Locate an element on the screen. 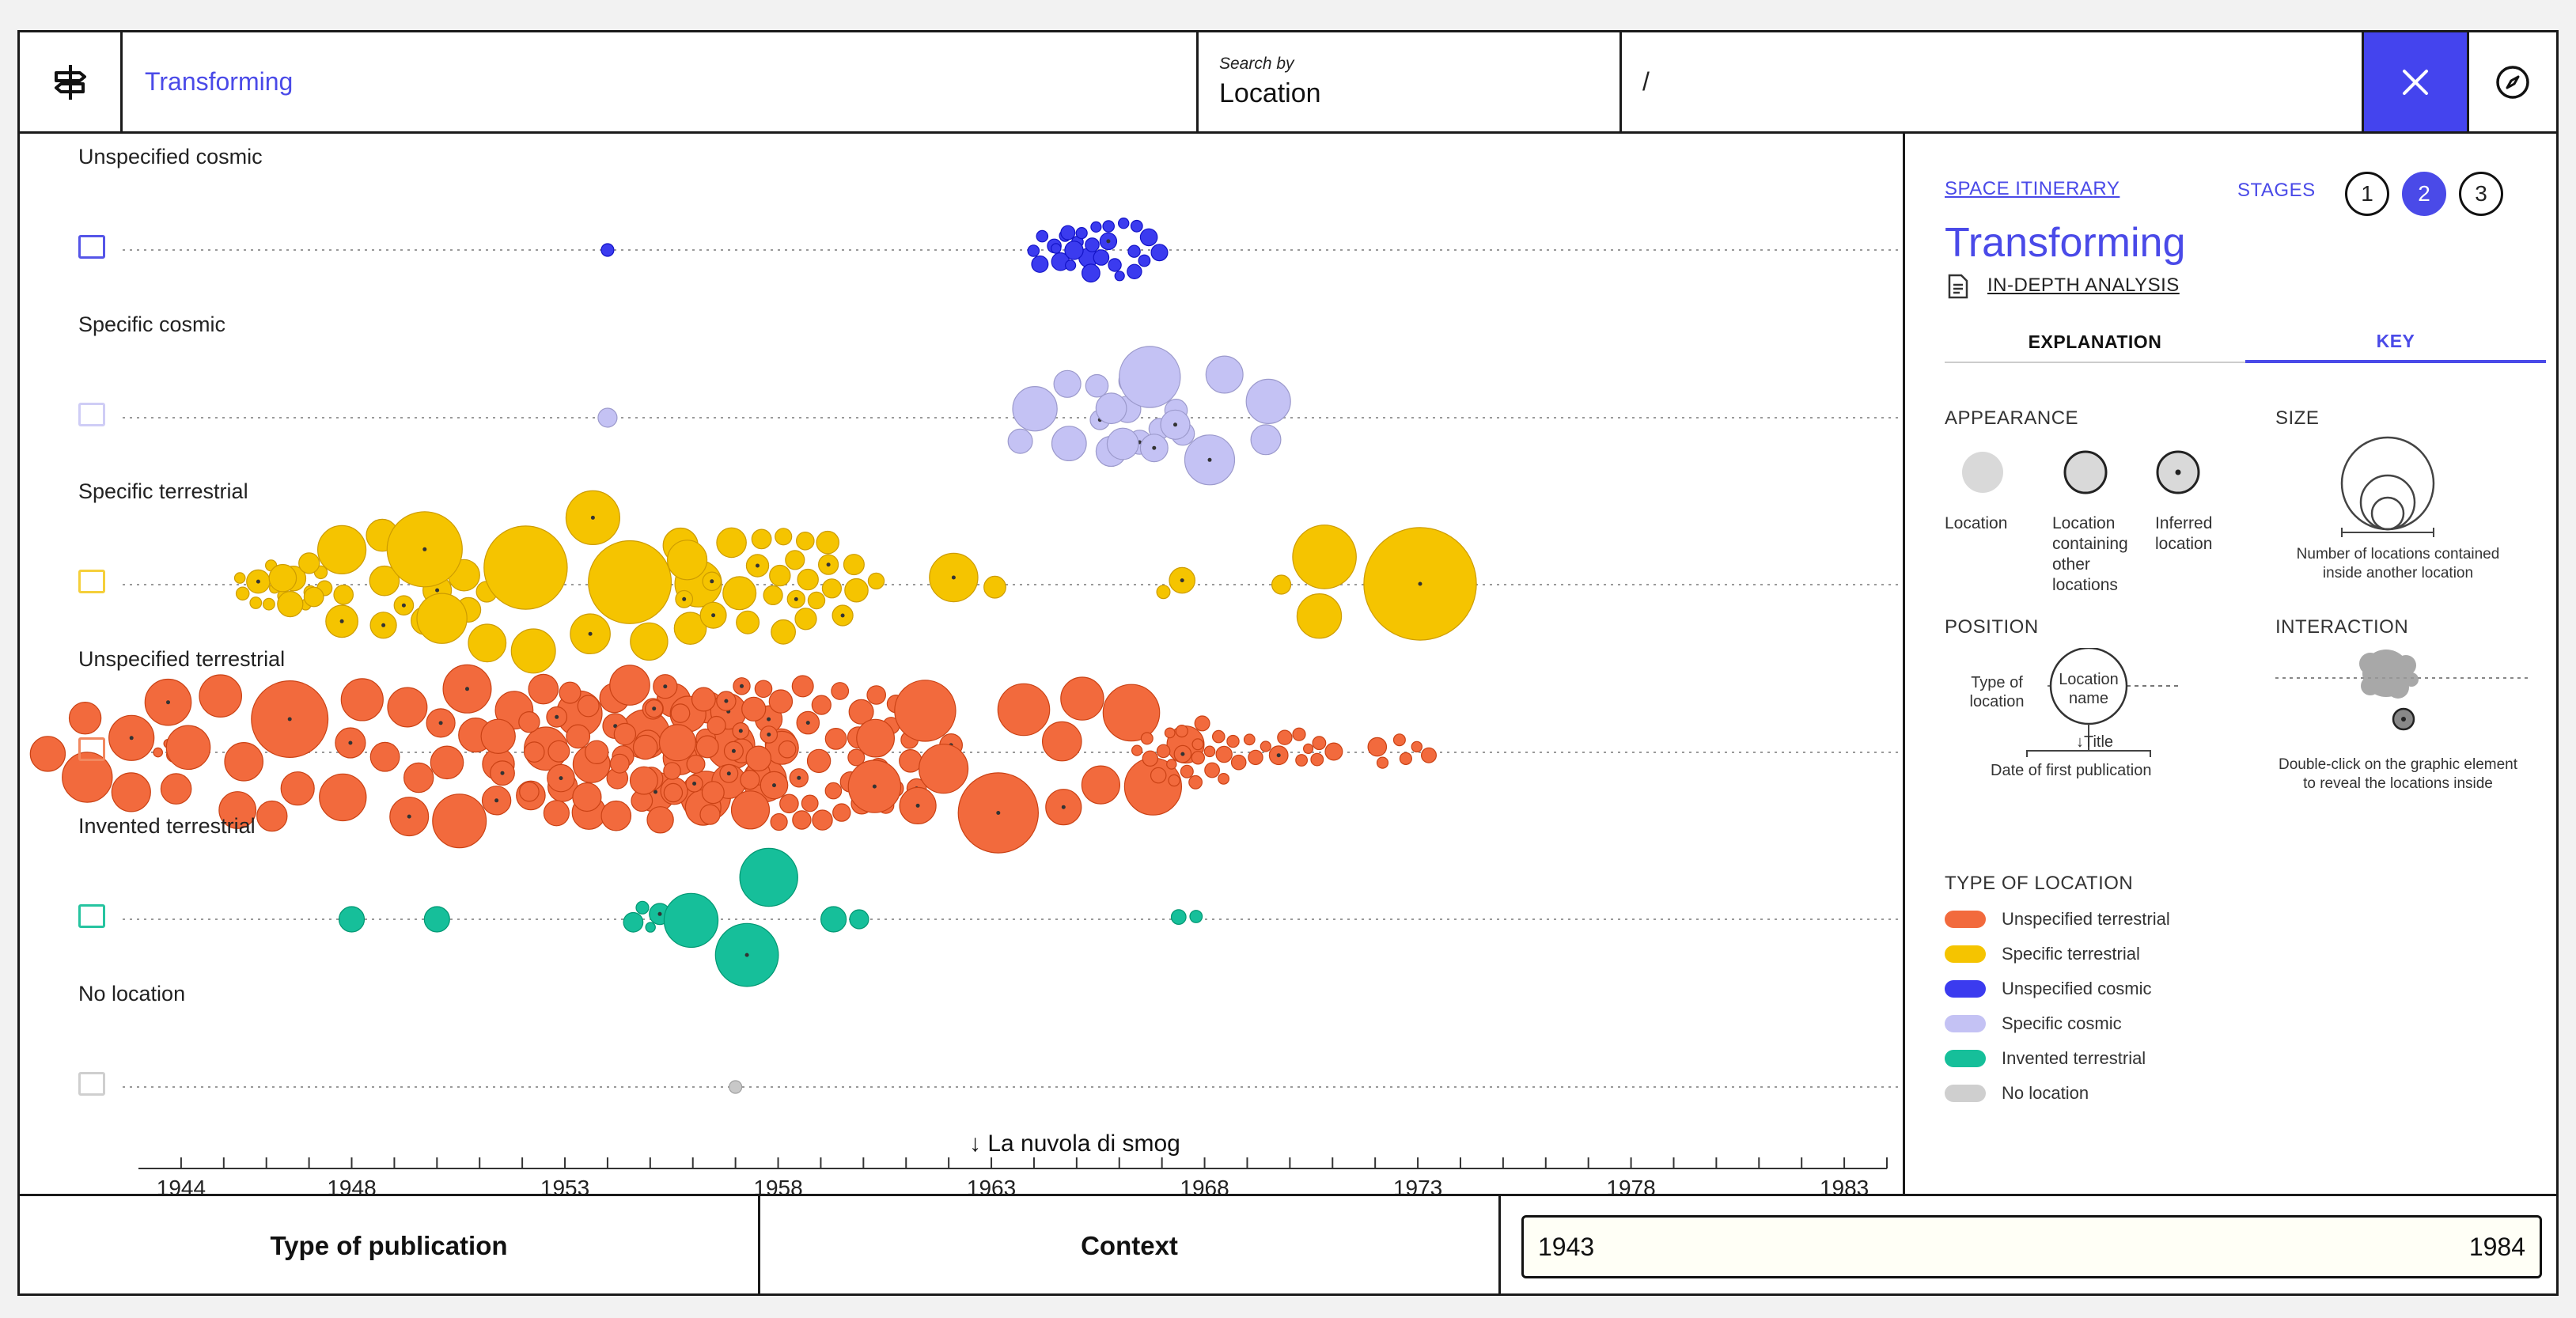 The width and height of the screenshot is (2576, 1318). row-checkbox-no-location is located at coordinates (91, 1084).